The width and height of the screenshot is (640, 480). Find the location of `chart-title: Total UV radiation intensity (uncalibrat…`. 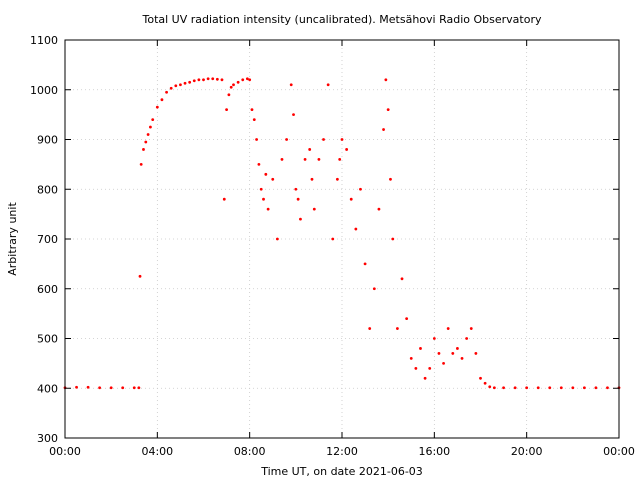

chart-title: Total UV radiation intensity (uncalibrat… is located at coordinates (342, 19).